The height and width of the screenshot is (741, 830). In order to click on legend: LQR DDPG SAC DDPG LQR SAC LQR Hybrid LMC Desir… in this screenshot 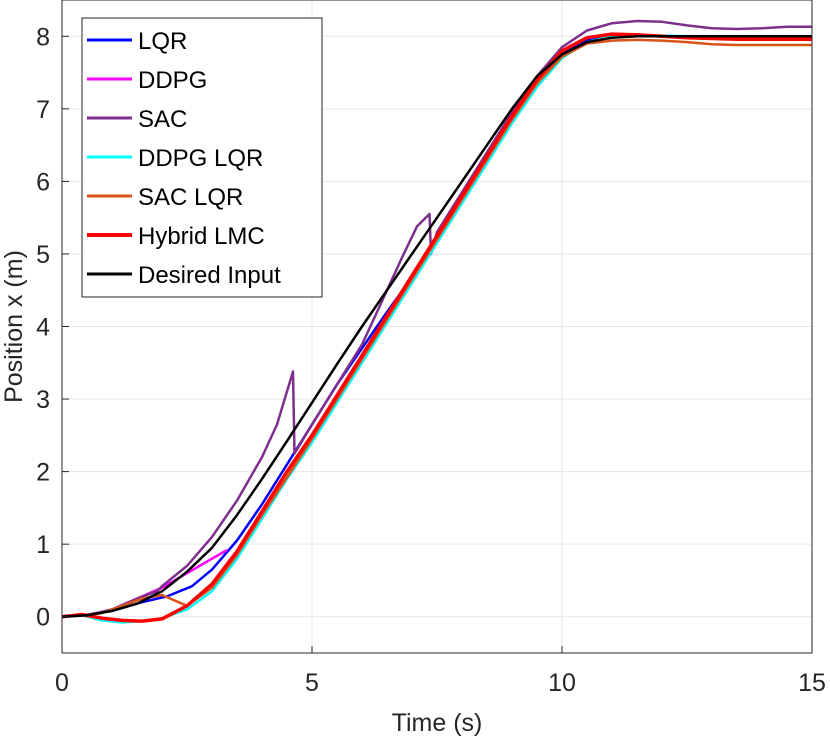, I will do `click(202, 157)`.